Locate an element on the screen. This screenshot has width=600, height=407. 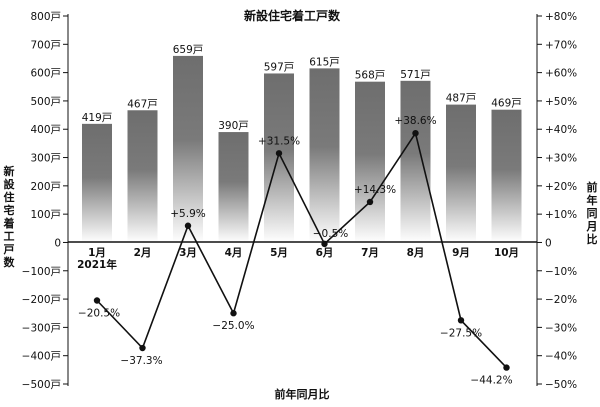
yoy-value-label: +5.9% is located at coordinates (187, 214).